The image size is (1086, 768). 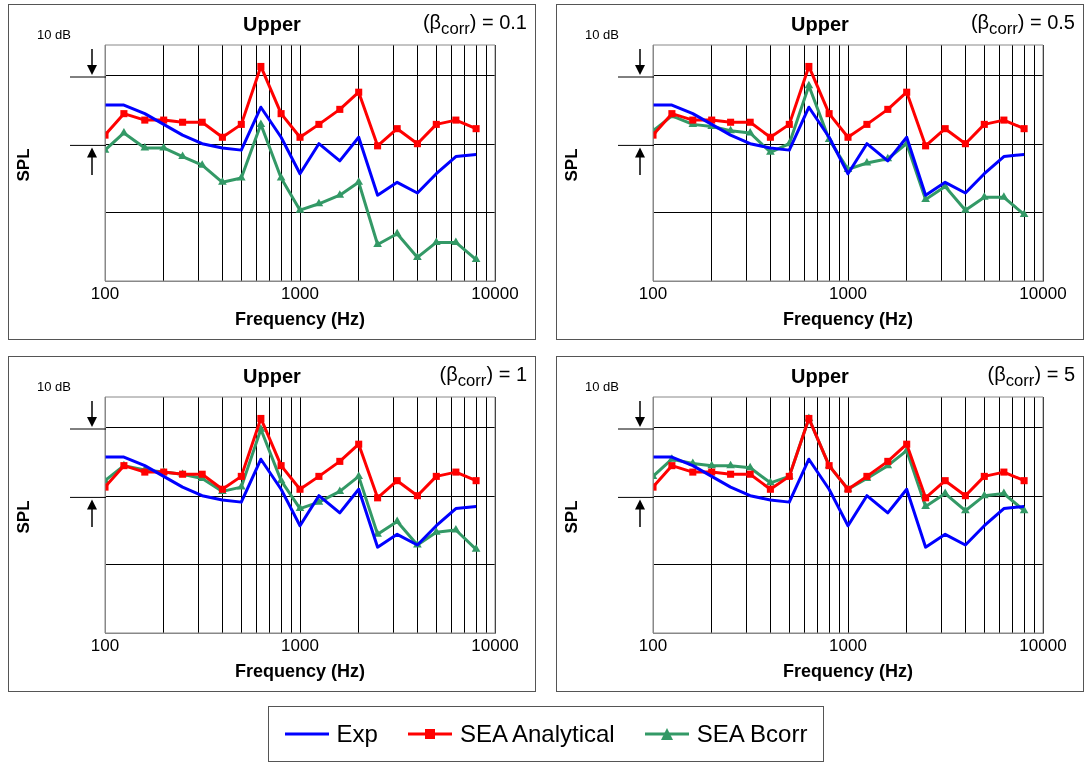 I want to click on chart-subtitle: (β$_{corr}$) = 5, so click(x=1031, y=377).